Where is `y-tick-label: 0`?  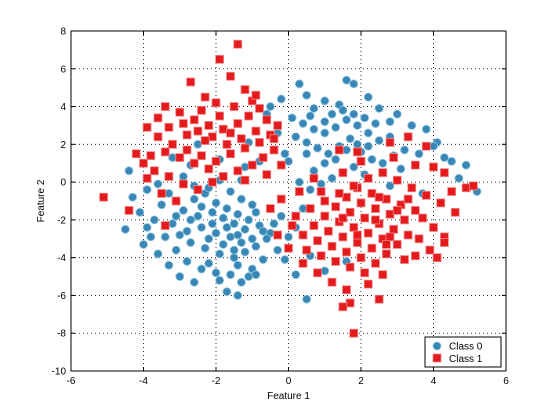 y-tick-label: 0 is located at coordinates (63, 183).